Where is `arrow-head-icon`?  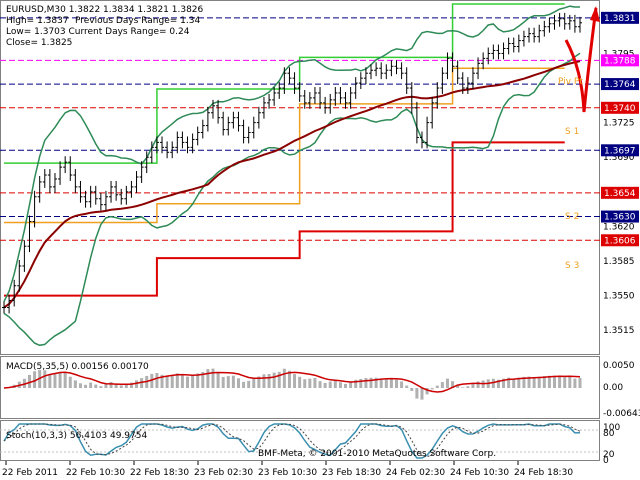
arrow-head-icon is located at coordinates (595, 14).